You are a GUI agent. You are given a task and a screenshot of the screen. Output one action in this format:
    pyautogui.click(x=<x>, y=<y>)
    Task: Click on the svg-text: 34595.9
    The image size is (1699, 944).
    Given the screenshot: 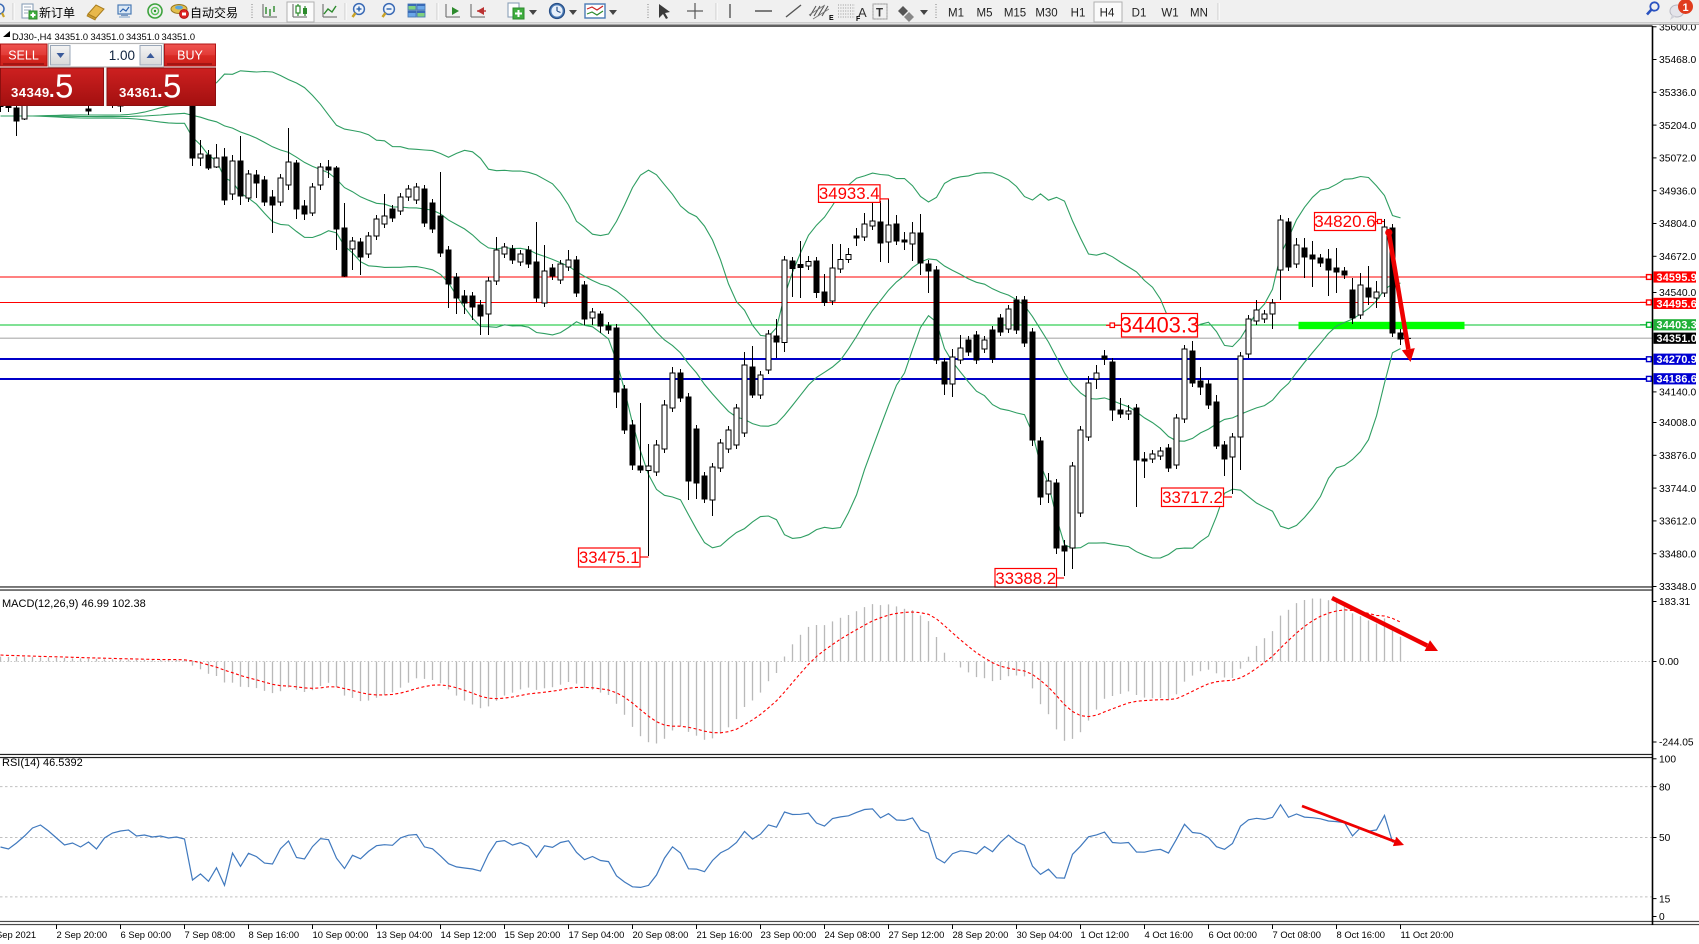 What is the action you would take?
    pyautogui.click(x=1677, y=278)
    